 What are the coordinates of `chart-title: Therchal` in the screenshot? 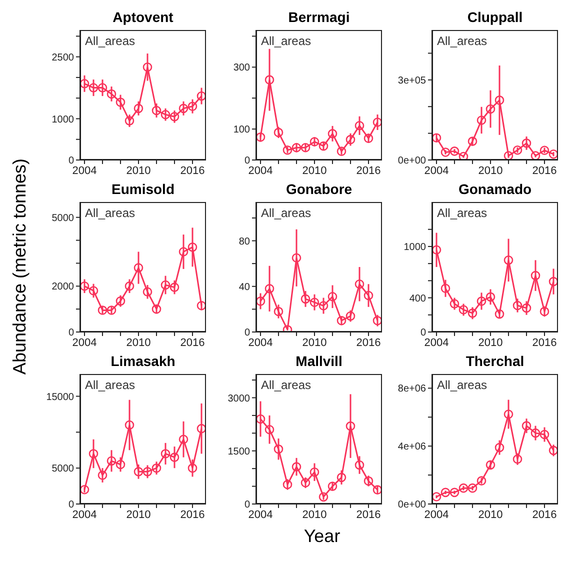 It's located at (495, 361).